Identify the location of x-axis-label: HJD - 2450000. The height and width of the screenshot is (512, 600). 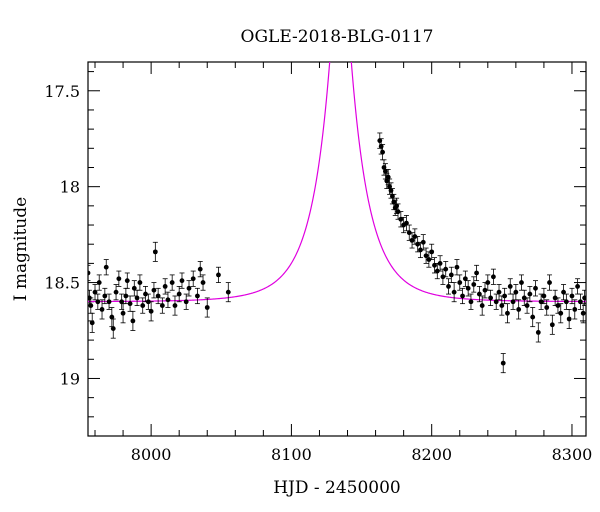
(337, 488).